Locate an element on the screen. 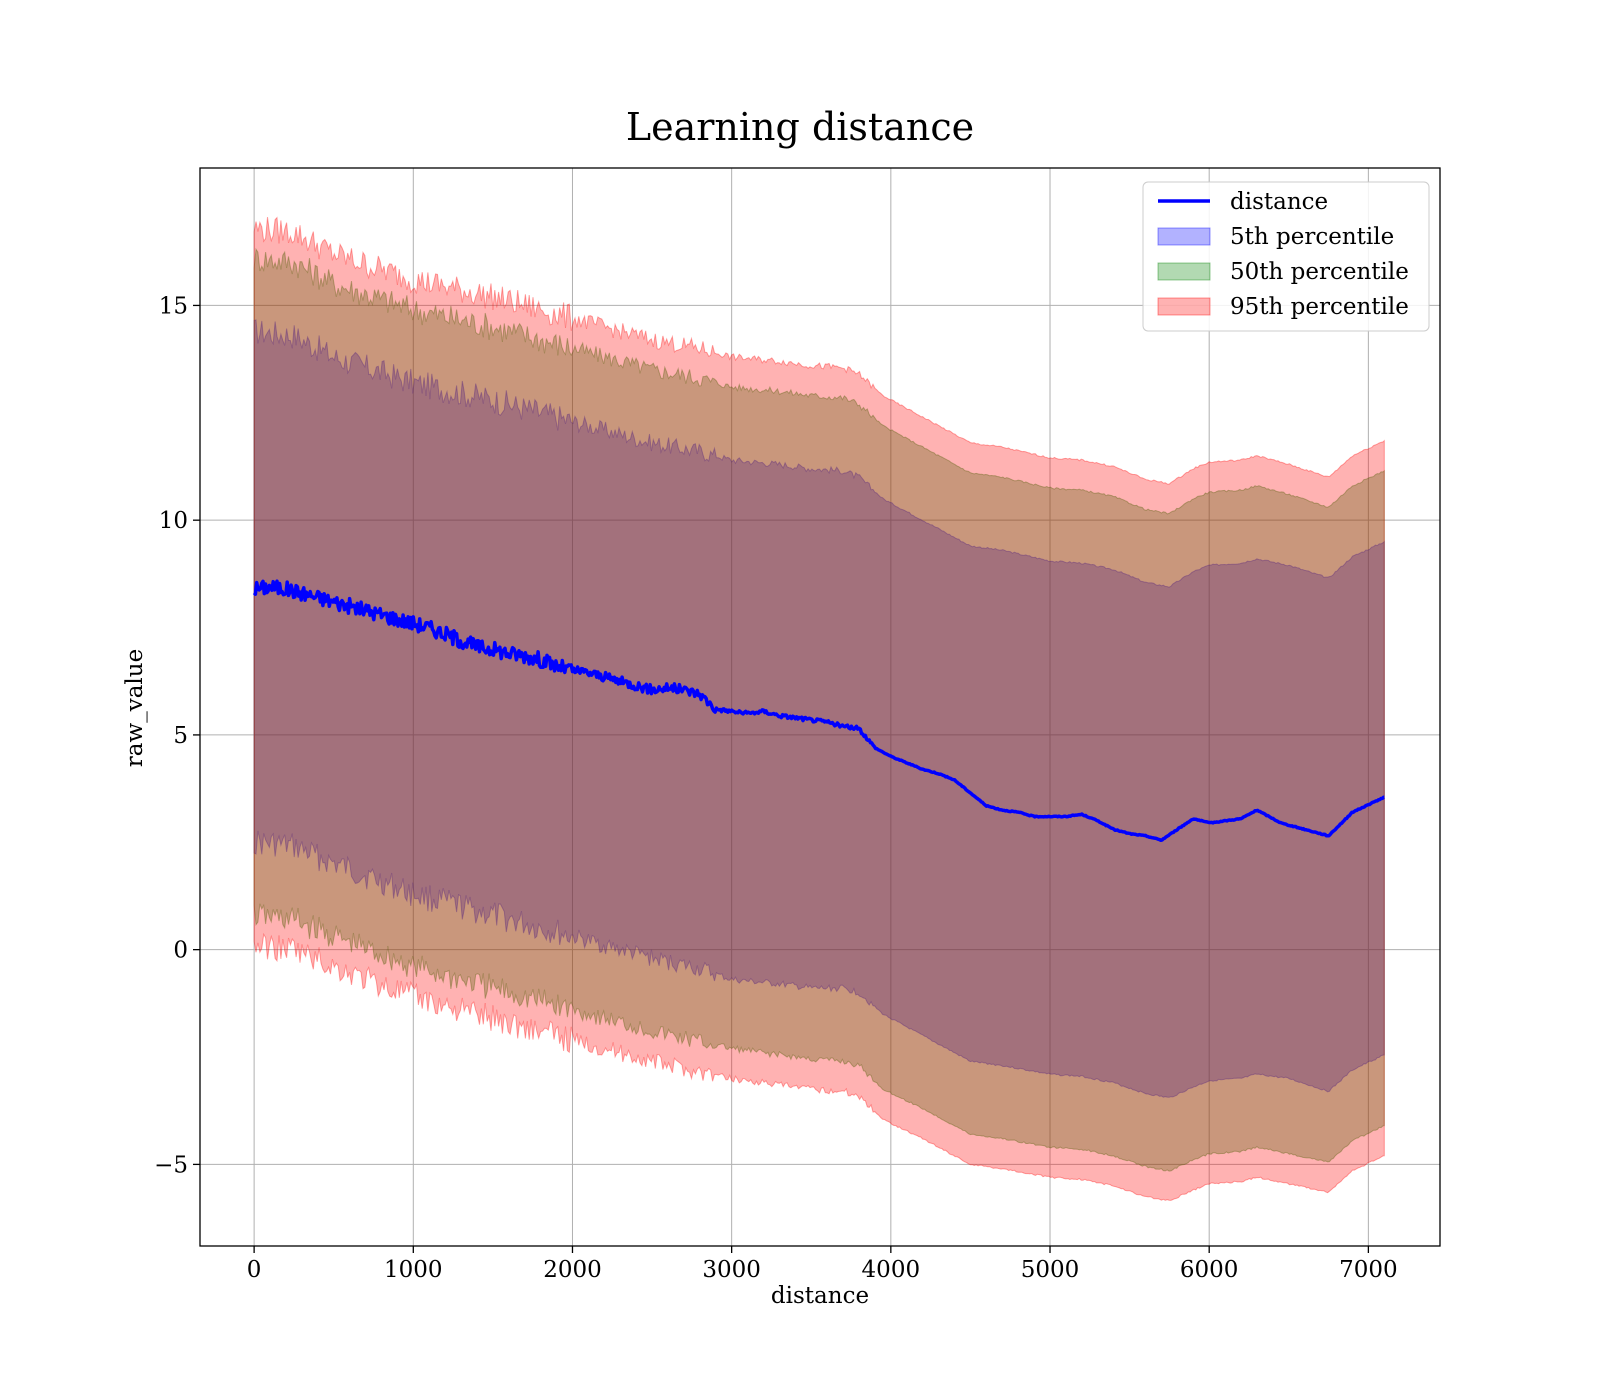 The image size is (1600, 1400). y-axis-ticks: −5 0 5 10 15 is located at coordinates (177, 735).